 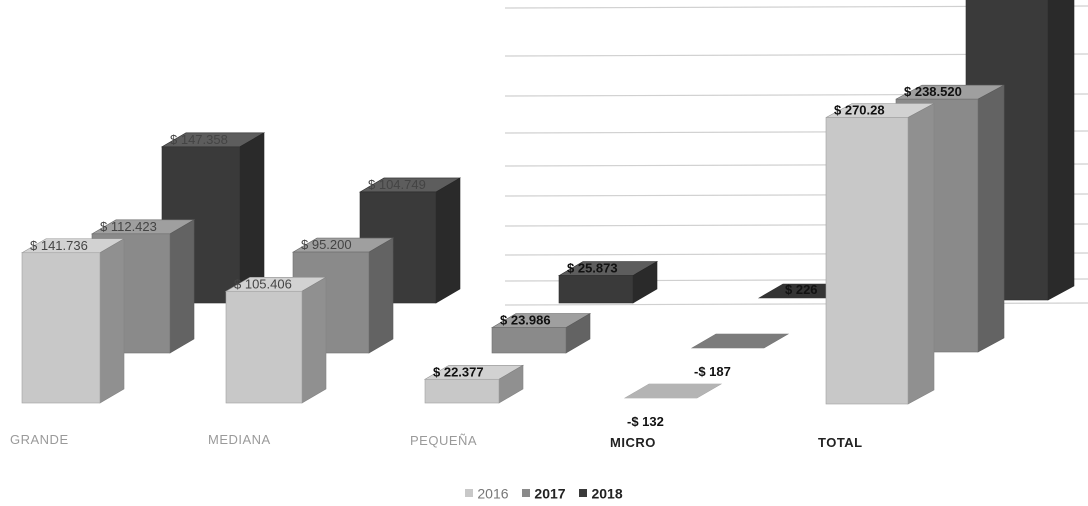 I want to click on category-label-5: TOTAL, so click(x=840, y=442).